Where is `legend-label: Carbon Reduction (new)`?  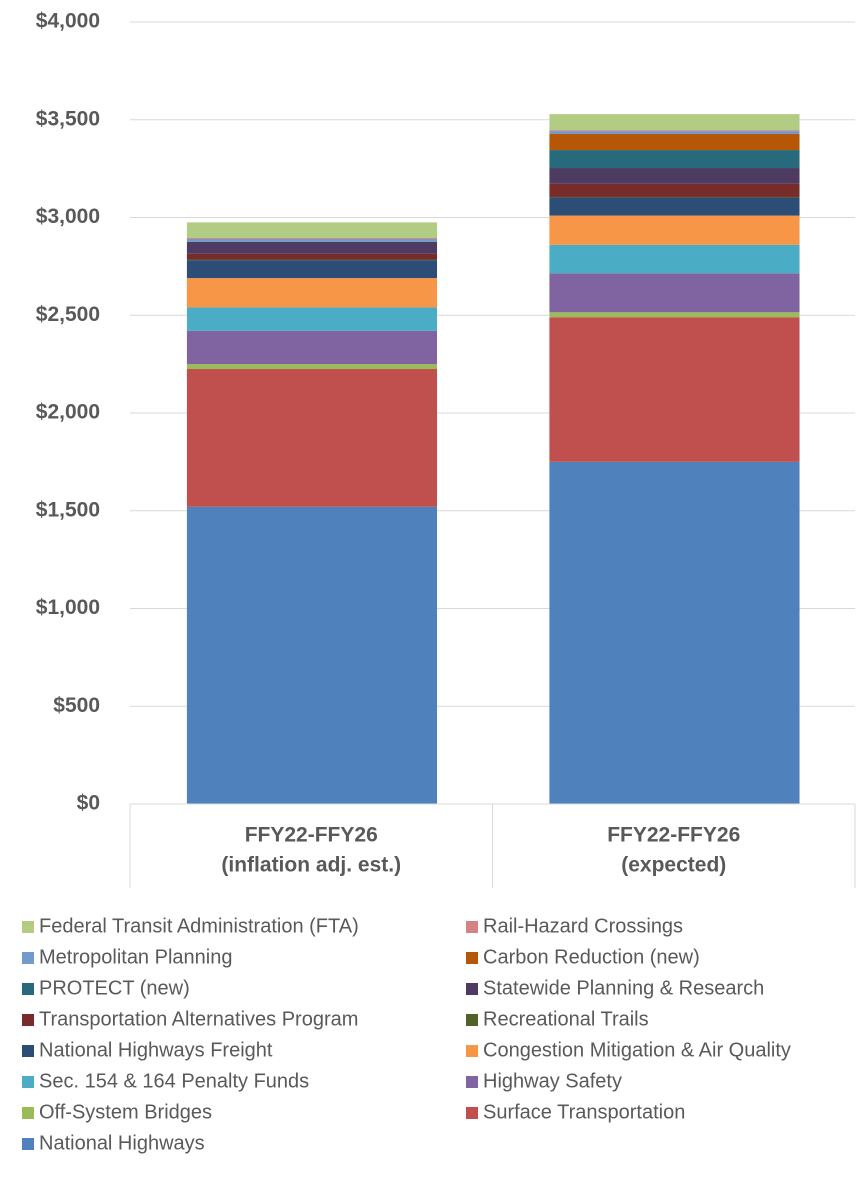
legend-label: Carbon Reduction (new) is located at coordinates (591, 957).